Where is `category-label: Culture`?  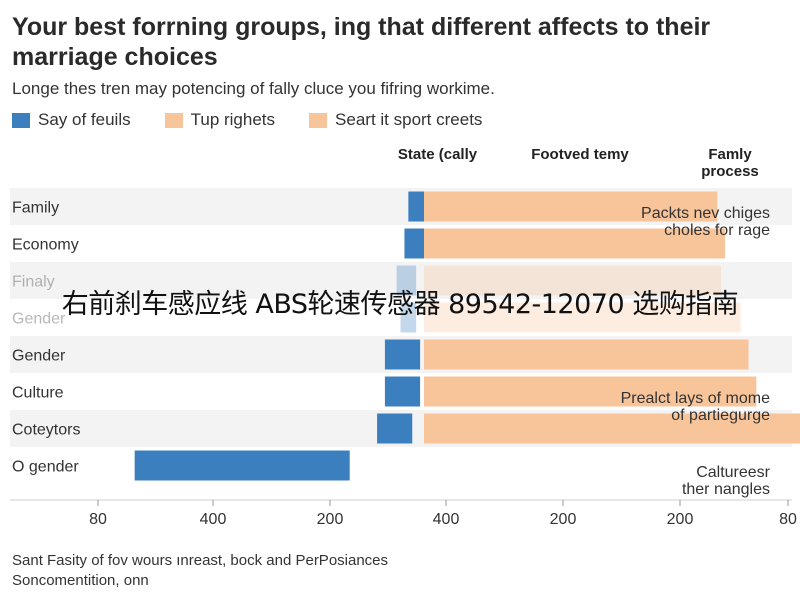
category-label: Culture is located at coordinates (38, 393).